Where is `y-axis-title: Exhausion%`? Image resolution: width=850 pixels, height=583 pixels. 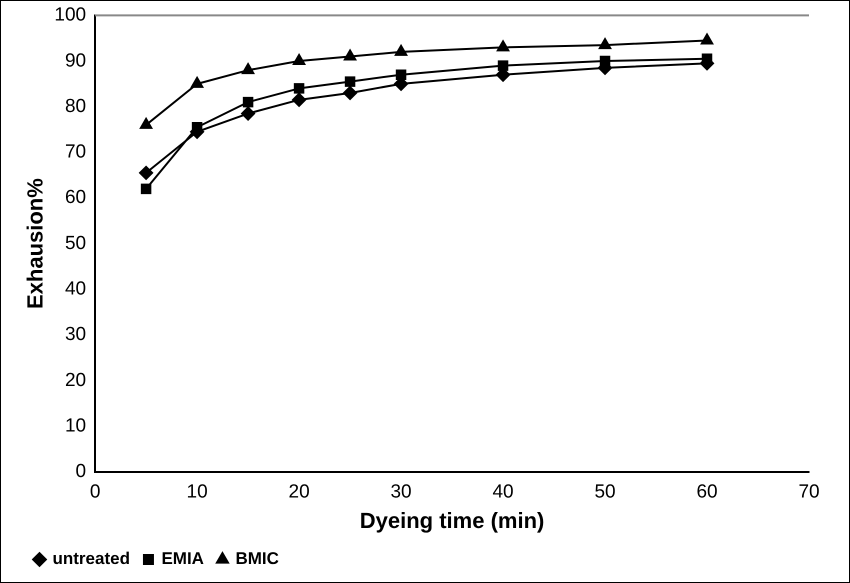 y-axis-title: Exhausion% is located at coordinates (35, 244).